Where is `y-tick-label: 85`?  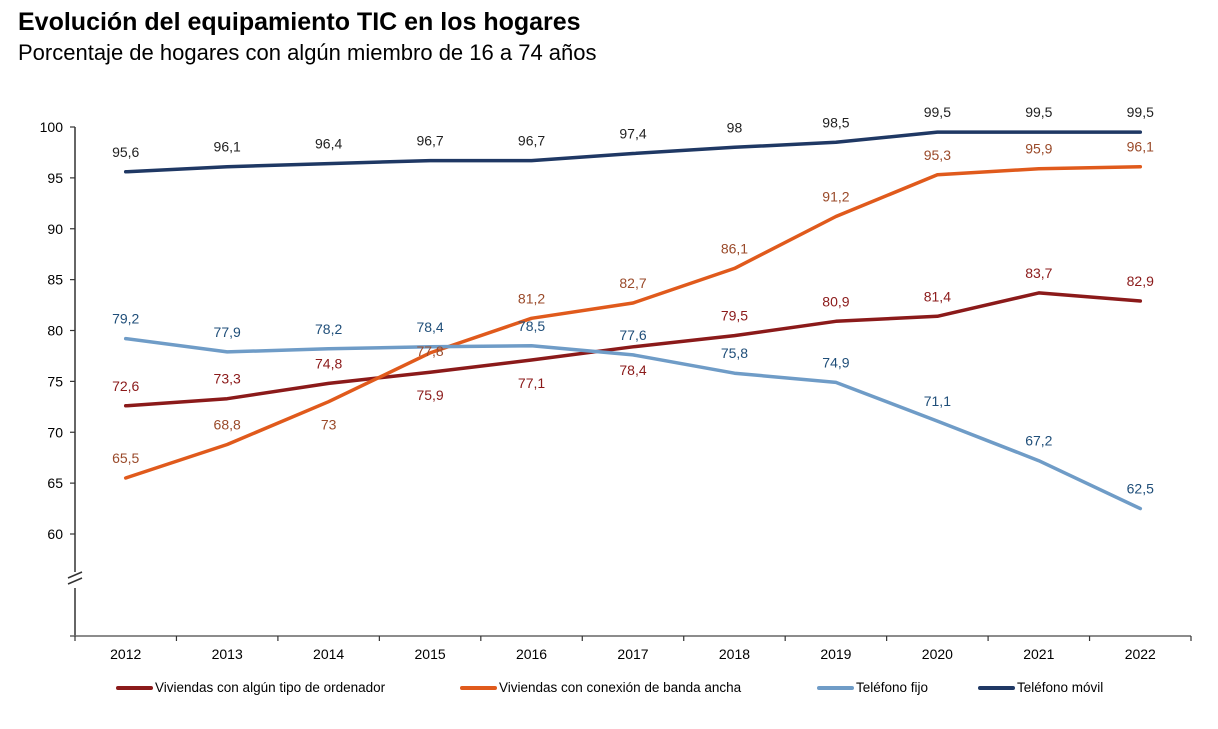
y-tick-label: 85 is located at coordinates (55, 280).